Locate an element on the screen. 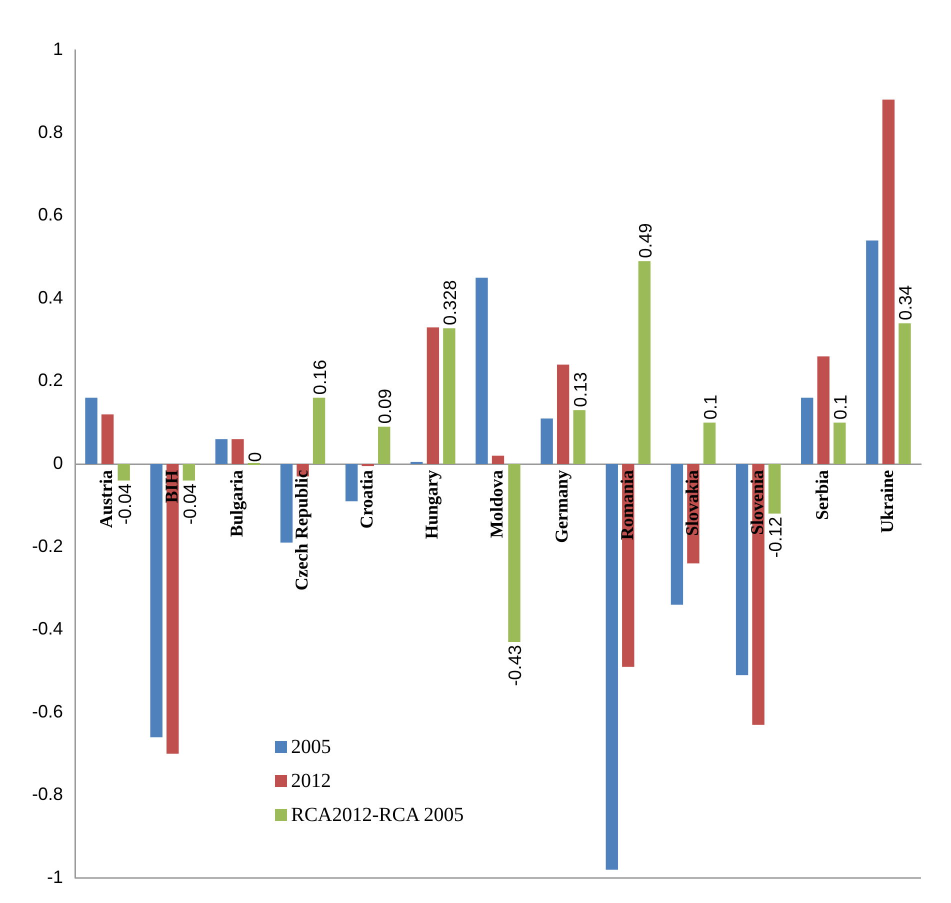  data-label: 0.34 is located at coordinates (906, 302).